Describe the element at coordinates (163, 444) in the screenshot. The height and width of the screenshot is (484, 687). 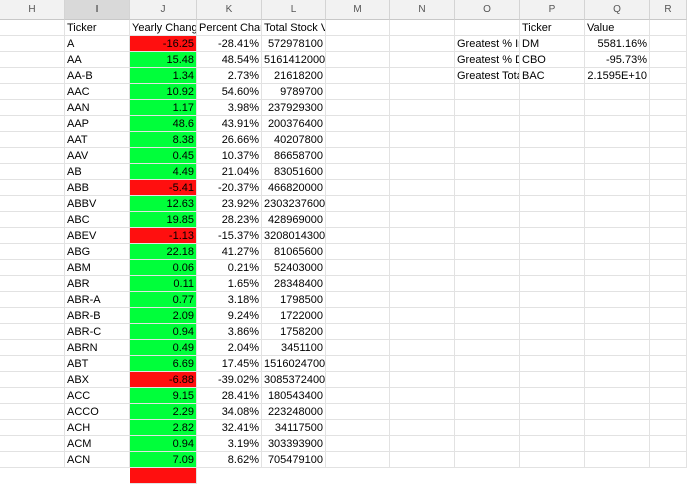
I see `yearly-change-cell: 0.94` at that location.